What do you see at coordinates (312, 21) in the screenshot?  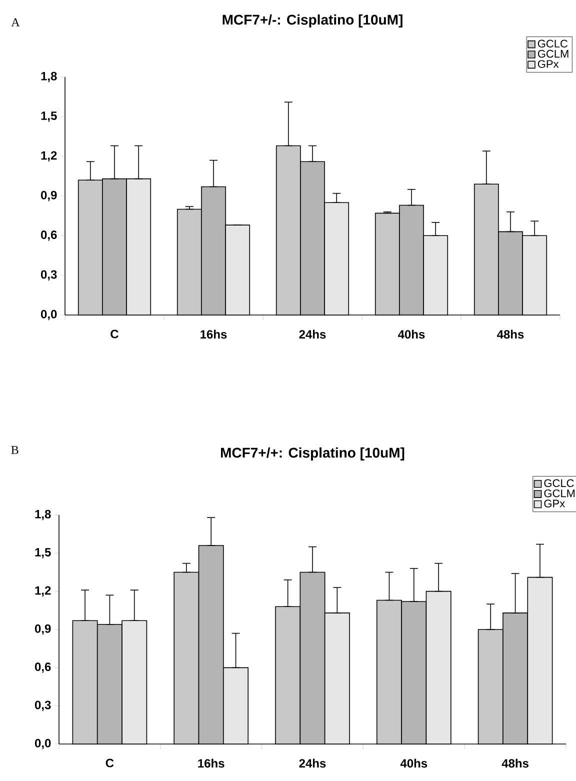 I see `chart-title: MCF7+/-: Cisplatino [10uM]` at bounding box center [312, 21].